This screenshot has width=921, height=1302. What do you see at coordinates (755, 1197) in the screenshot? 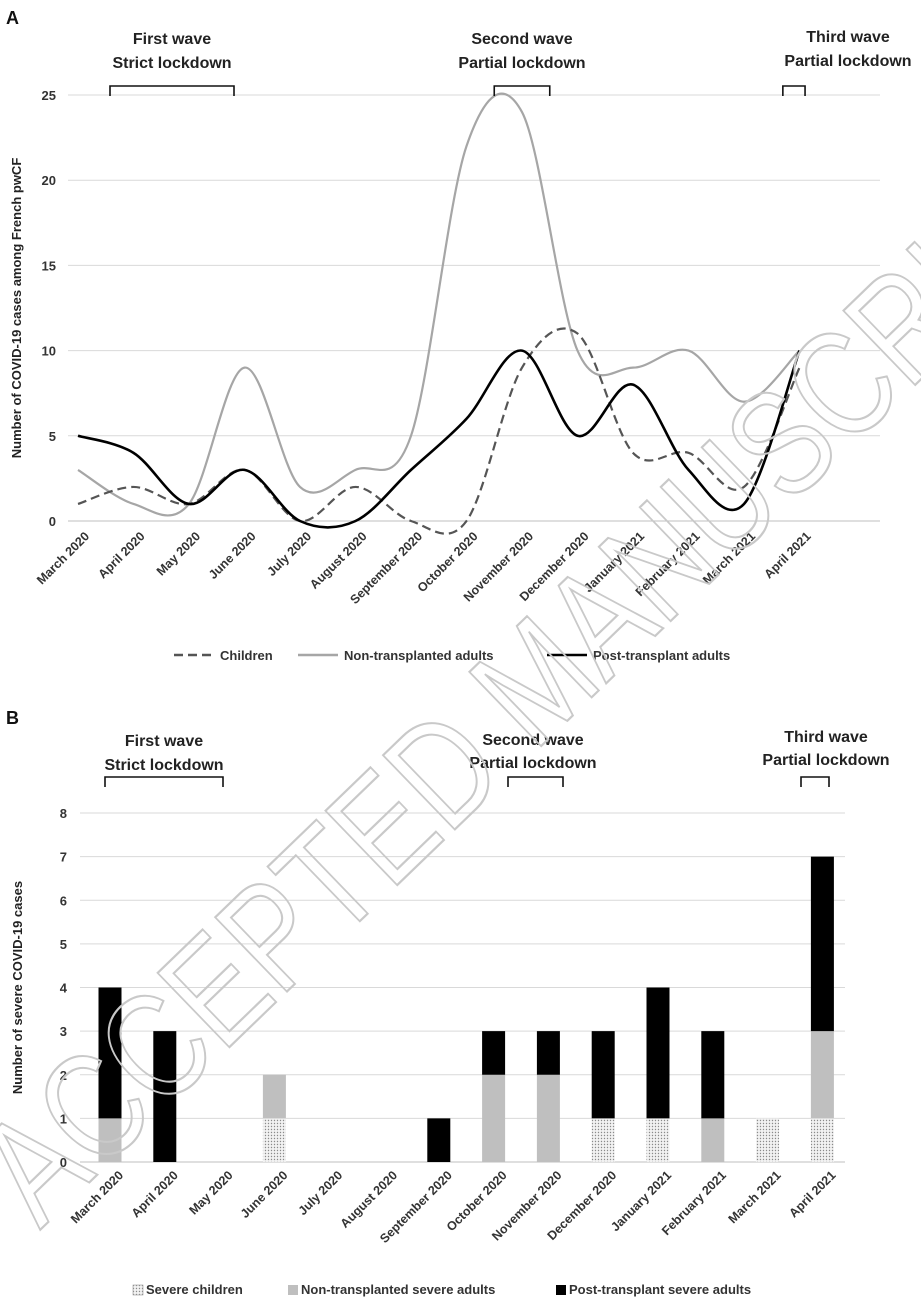
I see `x-tick-label: March 2021` at bounding box center [755, 1197].